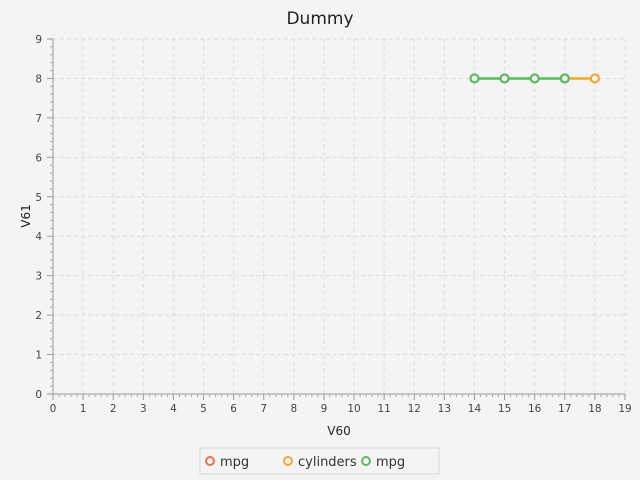  I want to click on legend: mpg cylinders mpg, so click(319, 461).